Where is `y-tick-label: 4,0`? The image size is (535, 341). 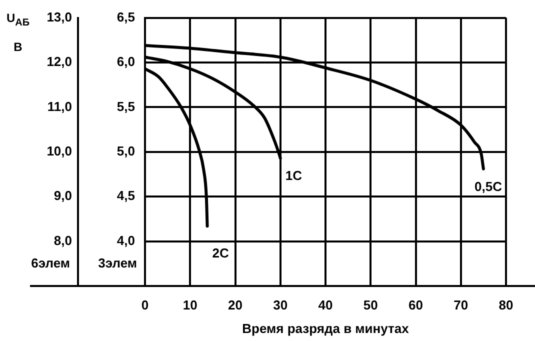
y-tick-label: 4,0 is located at coordinates (125, 240).